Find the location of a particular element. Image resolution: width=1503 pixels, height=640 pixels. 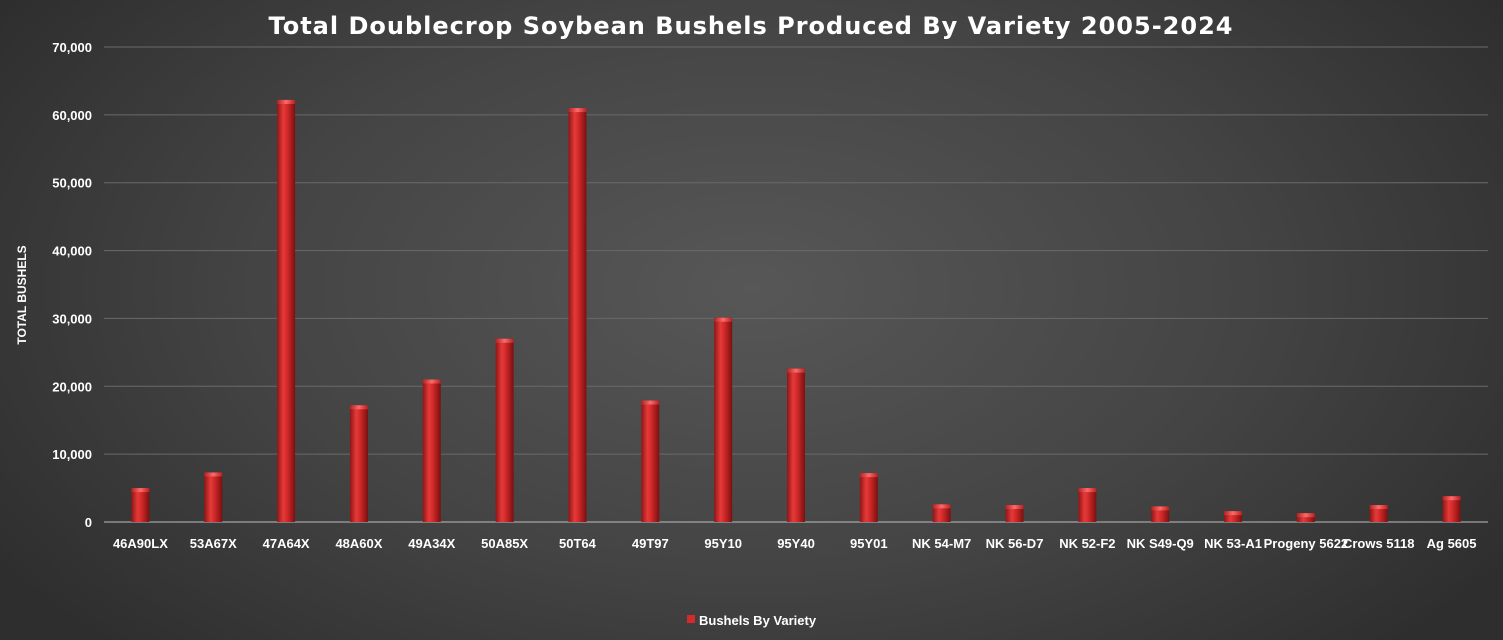

x-tick-label: Progeny 5622 is located at coordinates (1306, 543).